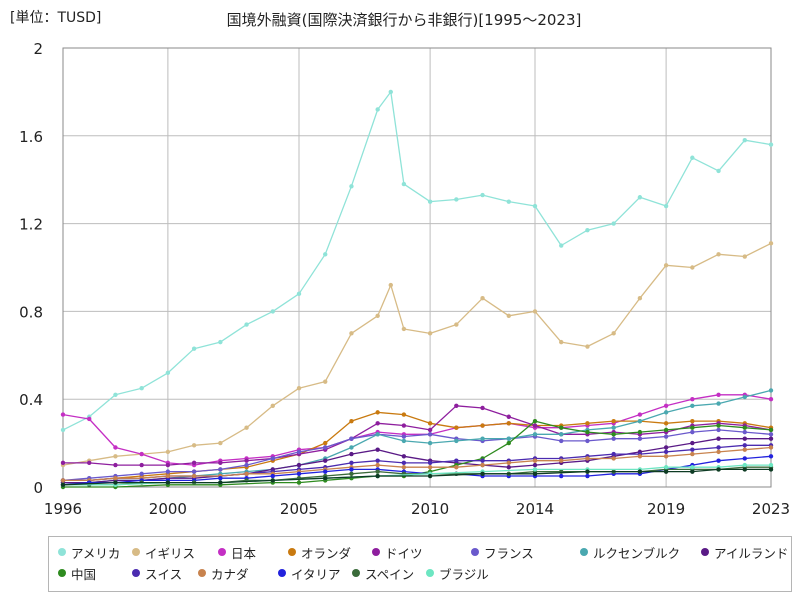 Image resolution: width=800 pixels, height=600 pixels. I want to click on legend-item: 中国, so click(77, 573).